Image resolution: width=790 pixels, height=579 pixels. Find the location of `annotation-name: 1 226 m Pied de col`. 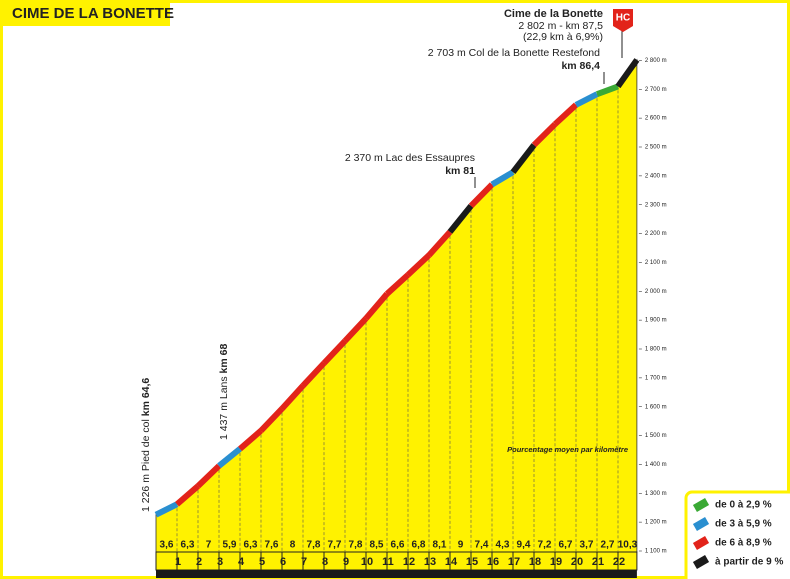

annotation-name: 1 226 m Pied de col is located at coordinates (146, 465).